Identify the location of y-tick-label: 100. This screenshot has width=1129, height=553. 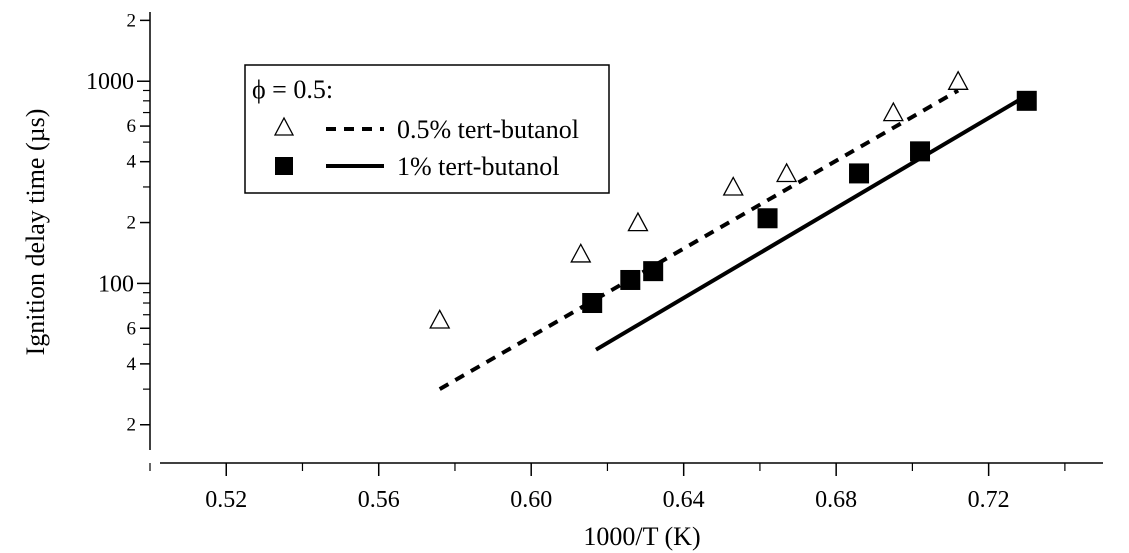
(116, 284).